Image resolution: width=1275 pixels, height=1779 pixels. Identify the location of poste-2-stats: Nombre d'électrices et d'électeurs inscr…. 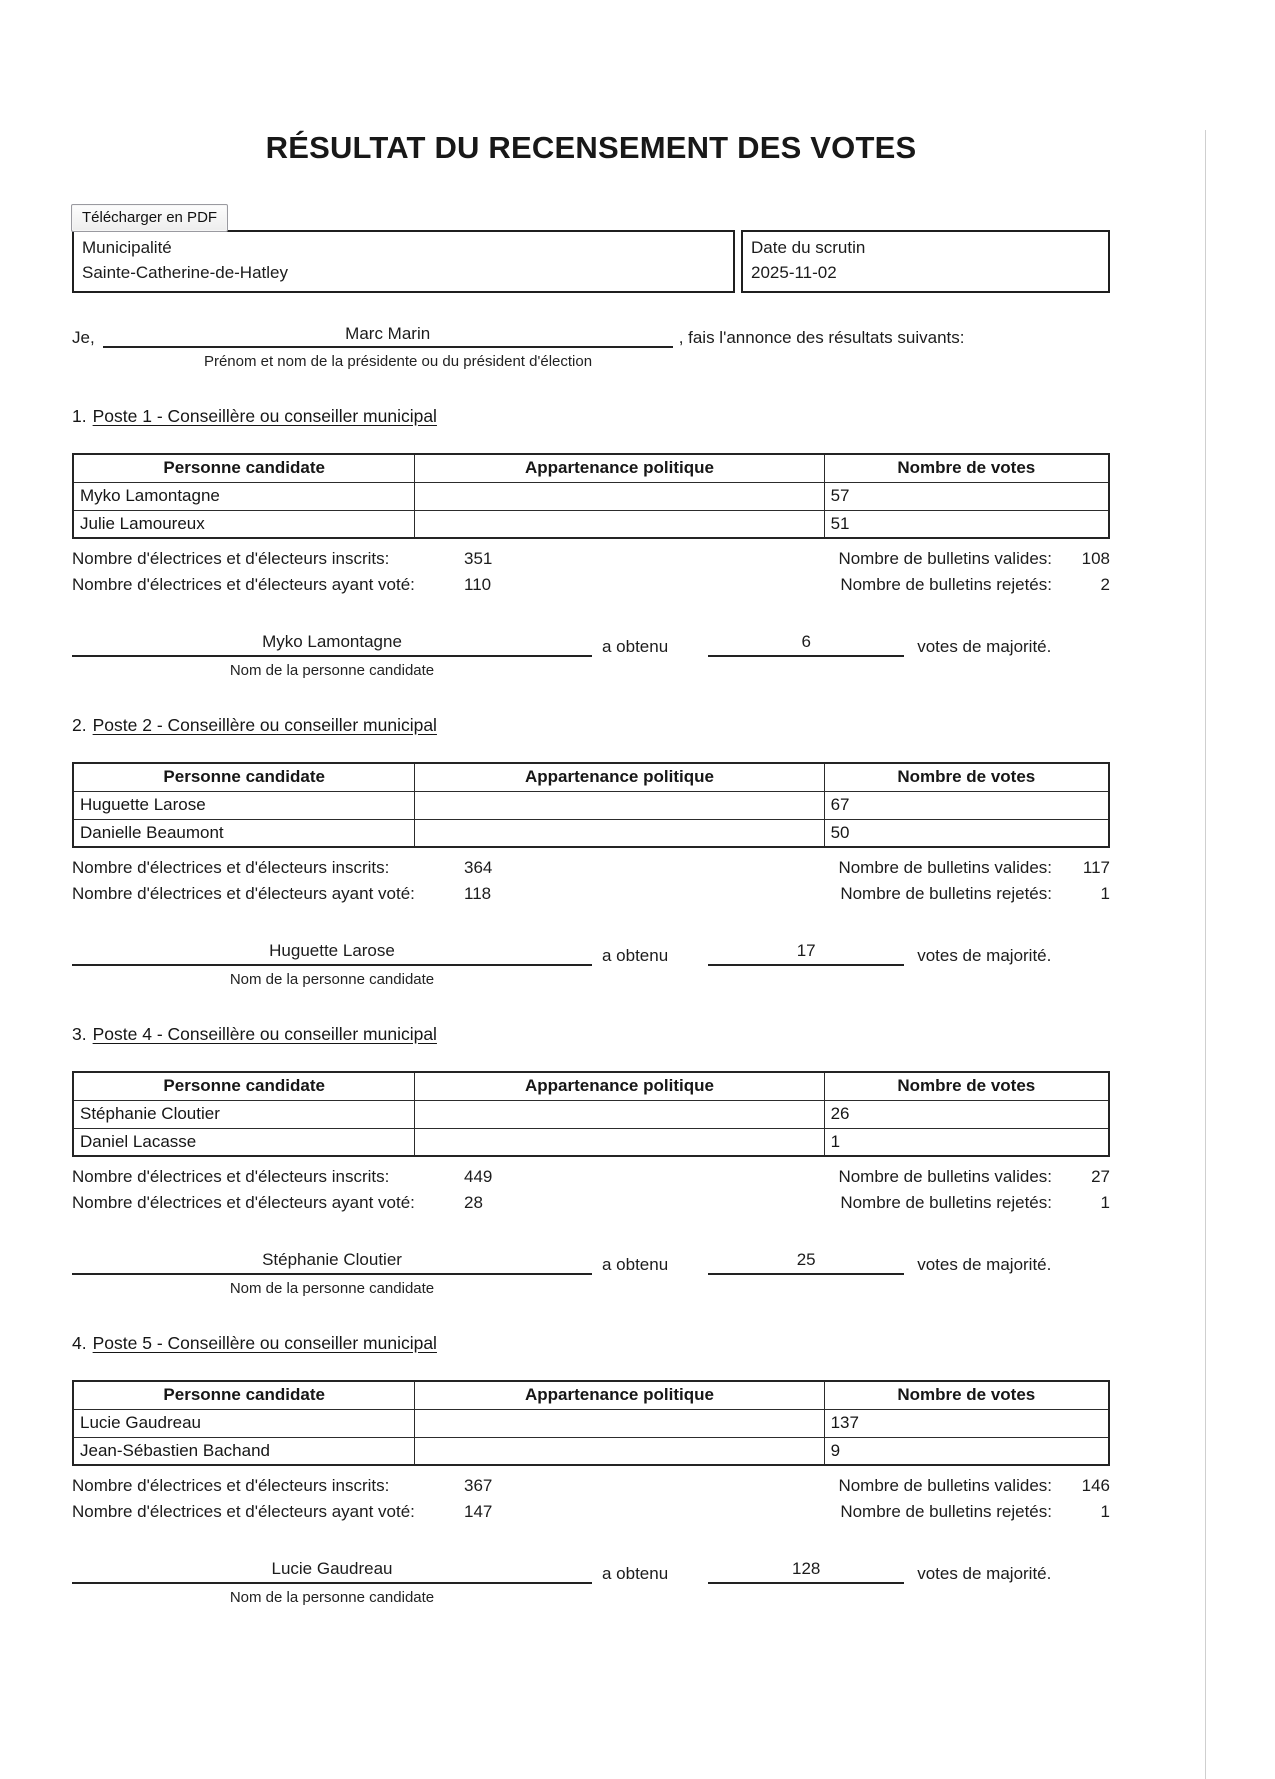
(591, 881).